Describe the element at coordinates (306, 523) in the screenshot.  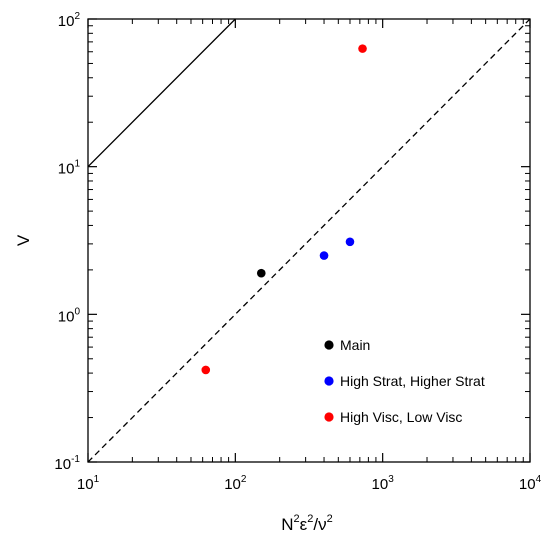
I see `x-axis-label: N2ε2/ν2` at that location.